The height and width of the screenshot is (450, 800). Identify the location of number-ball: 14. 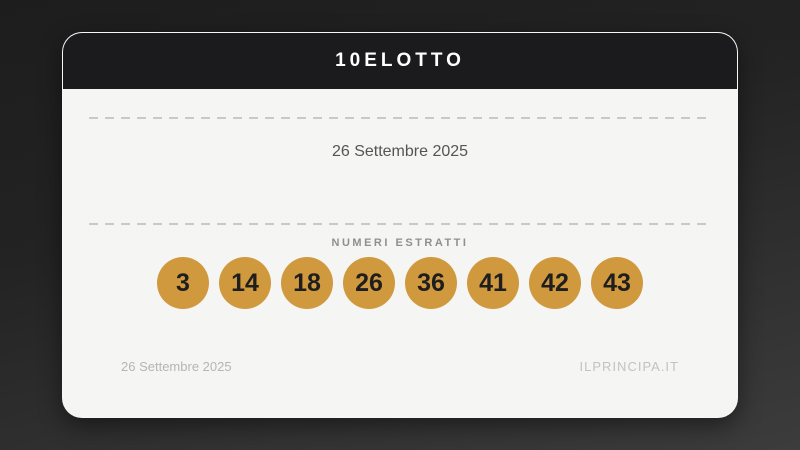
(245, 283).